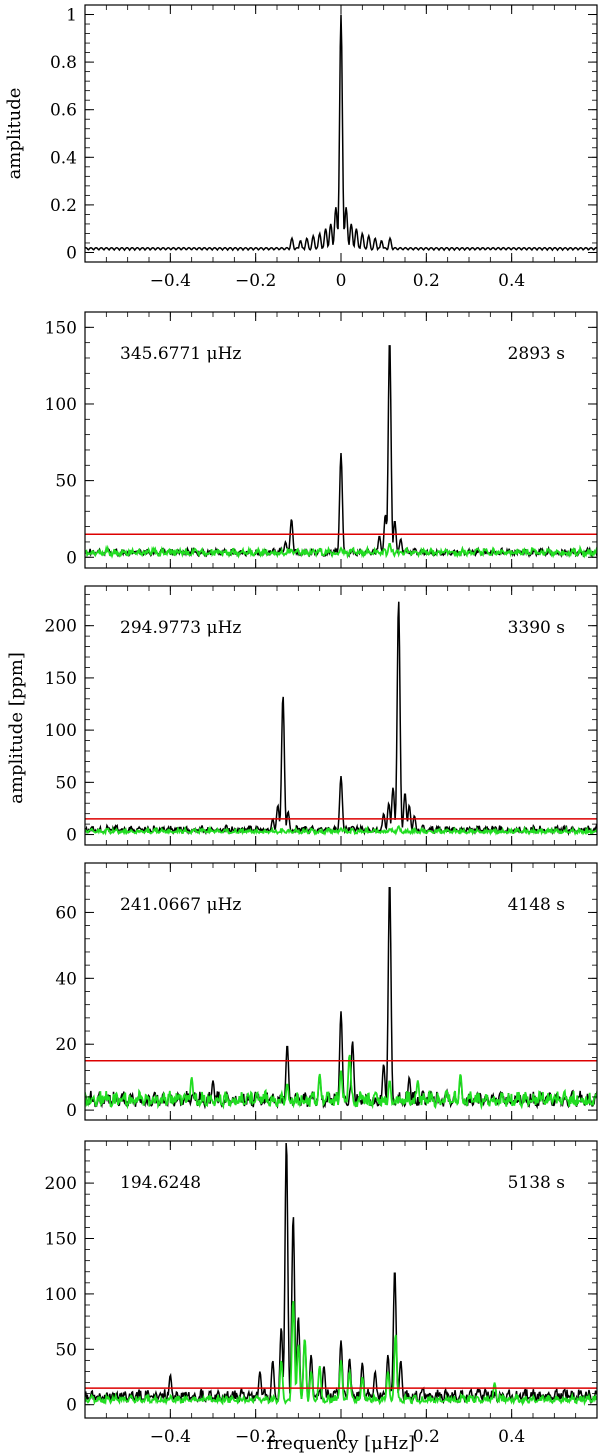 The image size is (600, 1456). Describe the element at coordinates (63, 63) in the screenshot. I see `y-tick-label: 0.8` at that location.